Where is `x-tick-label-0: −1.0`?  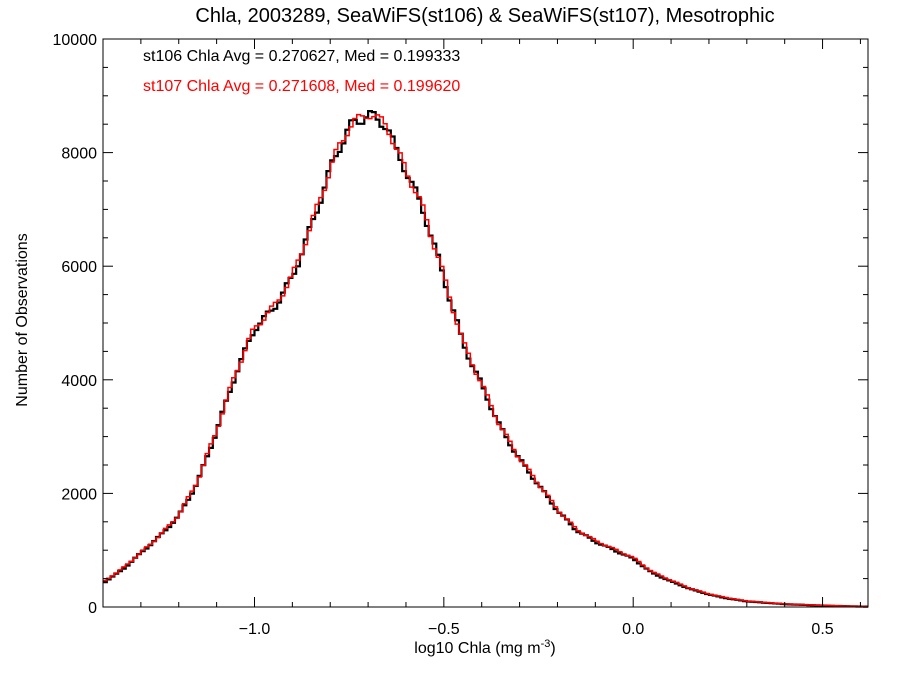
x-tick-label-0: −1.0 is located at coordinates (255, 629).